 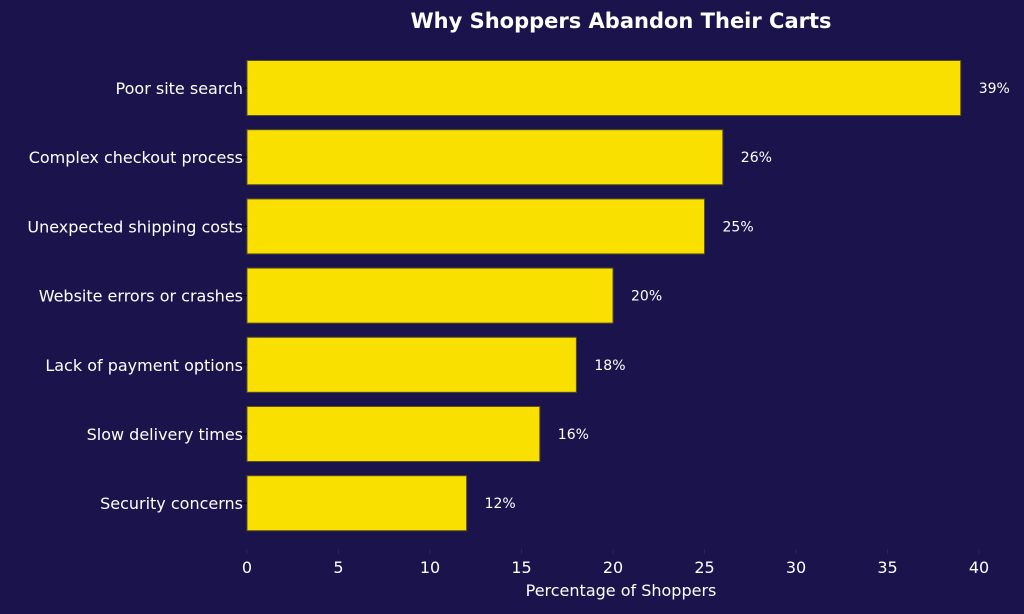 What do you see at coordinates (171, 503) in the screenshot?
I see `y-tick-label: Security concerns` at bounding box center [171, 503].